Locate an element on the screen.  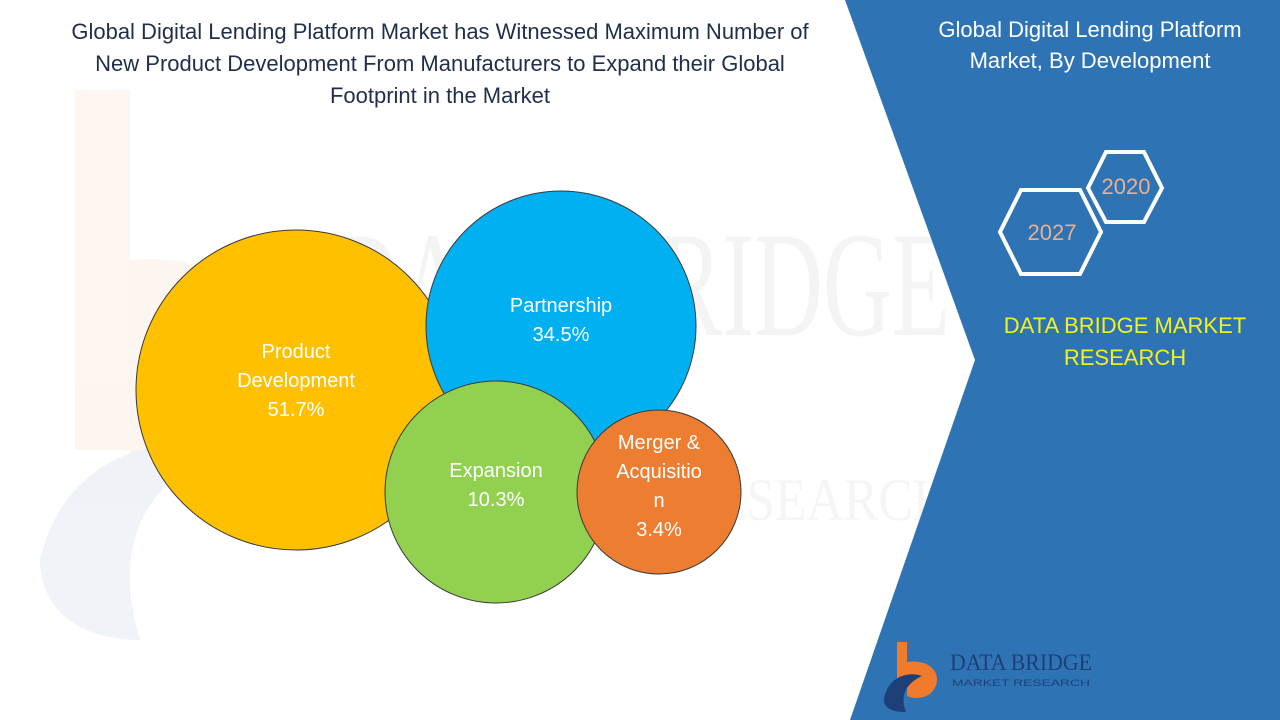
bubble-merger-and-acquisition: Merger & Acquisitio n 3.4% is located at coordinates (659, 492).